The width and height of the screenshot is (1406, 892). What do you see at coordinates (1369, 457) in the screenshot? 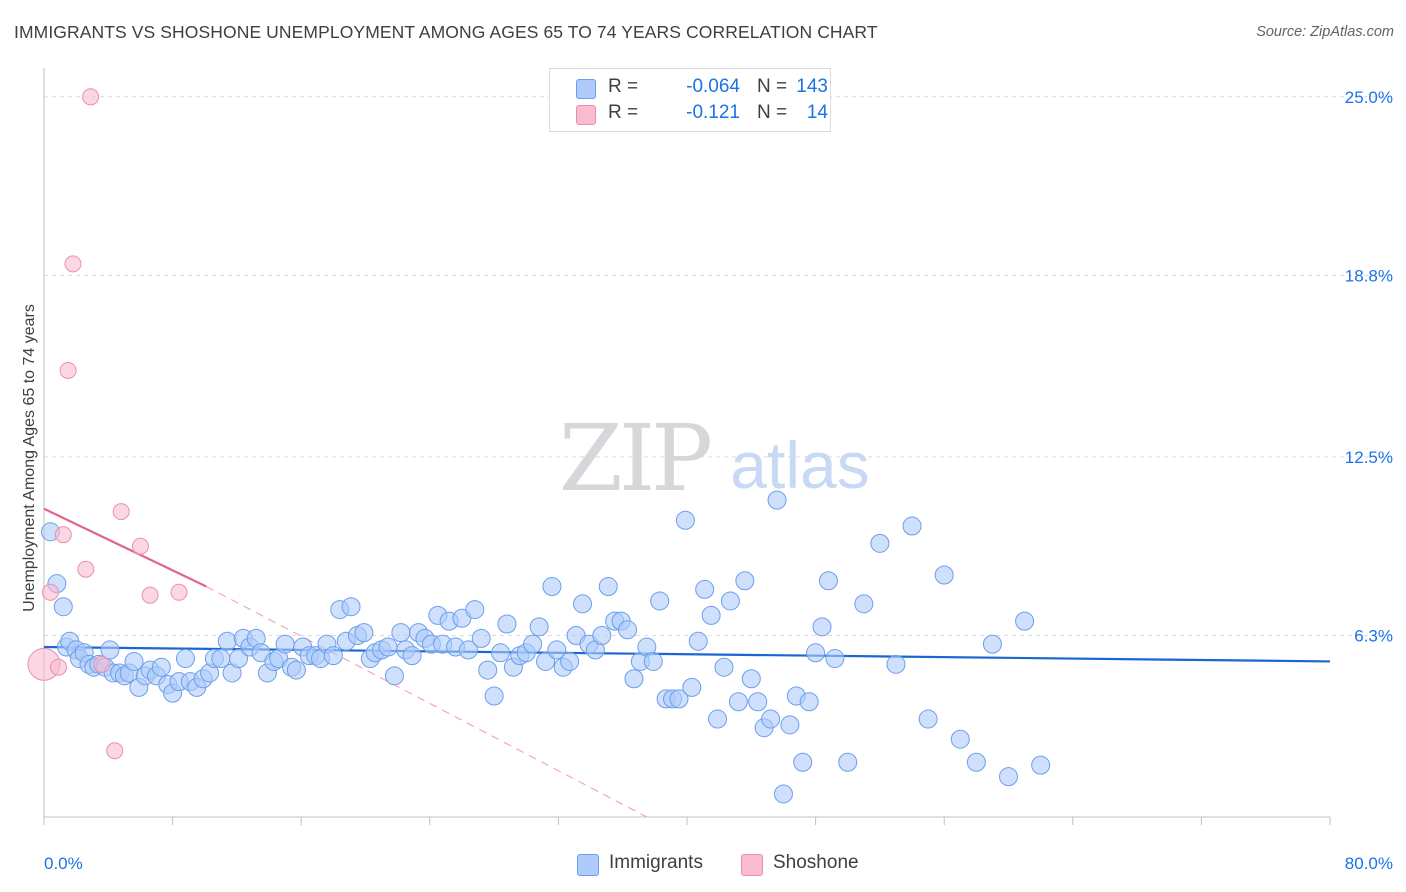
I see `y-tick-label: 12.5%` at bounding box center [1369, 457].